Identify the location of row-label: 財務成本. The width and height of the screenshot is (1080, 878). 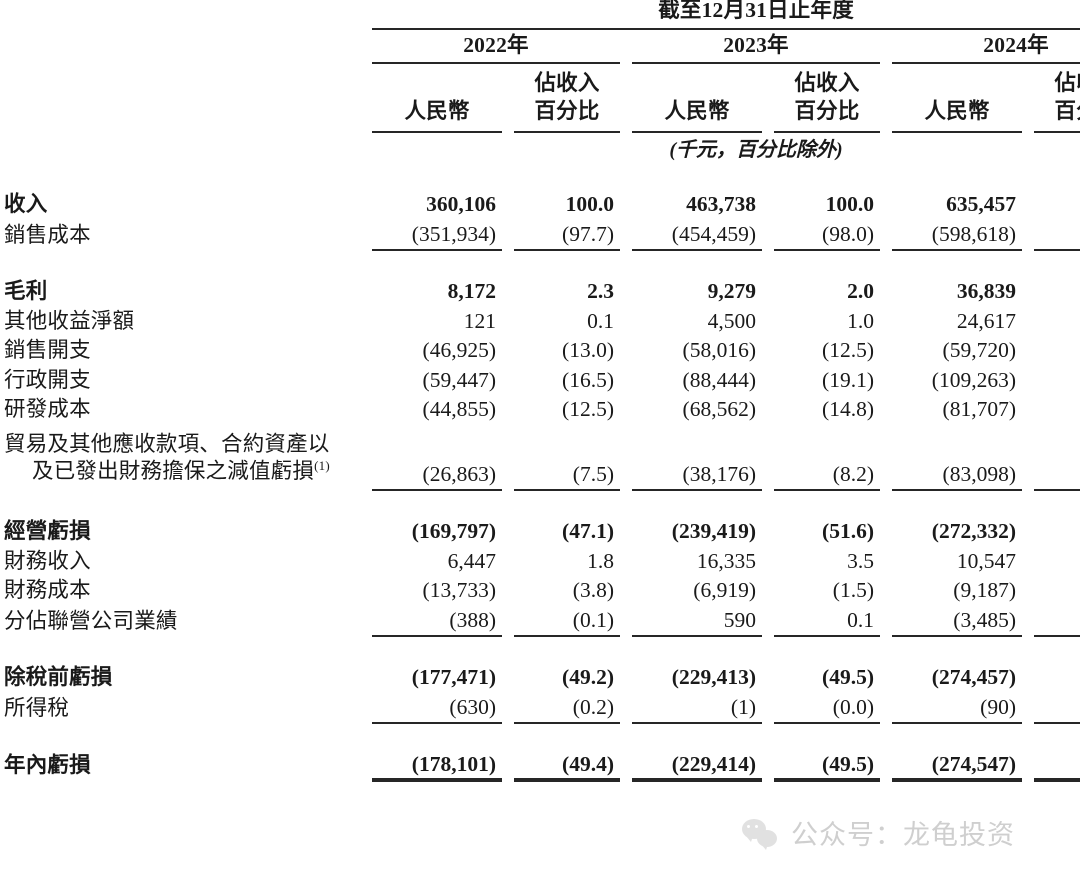
(47, 590).